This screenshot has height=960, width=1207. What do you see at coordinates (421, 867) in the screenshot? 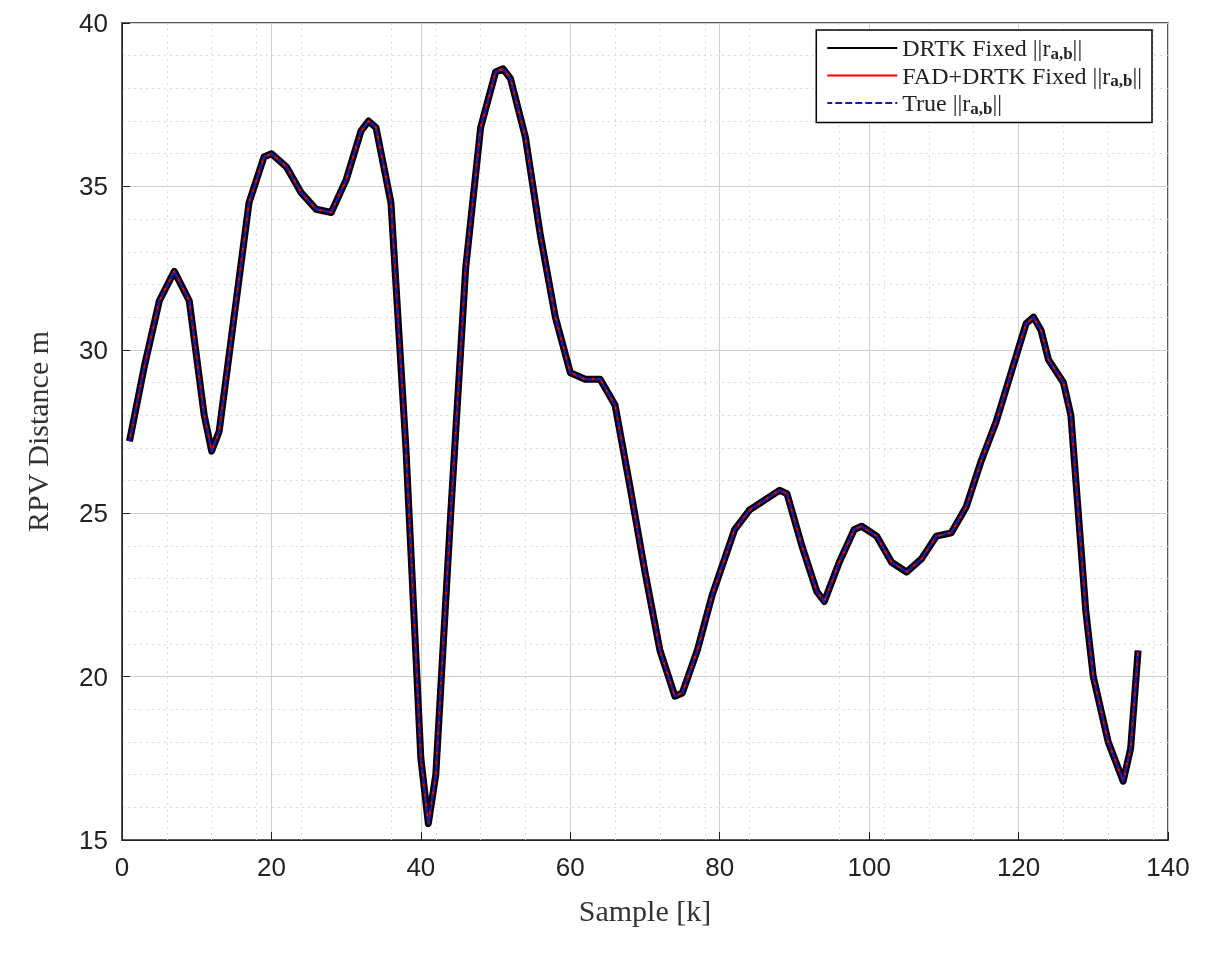
I see `x-tick-label: 40` at bounding box center [421, 867].